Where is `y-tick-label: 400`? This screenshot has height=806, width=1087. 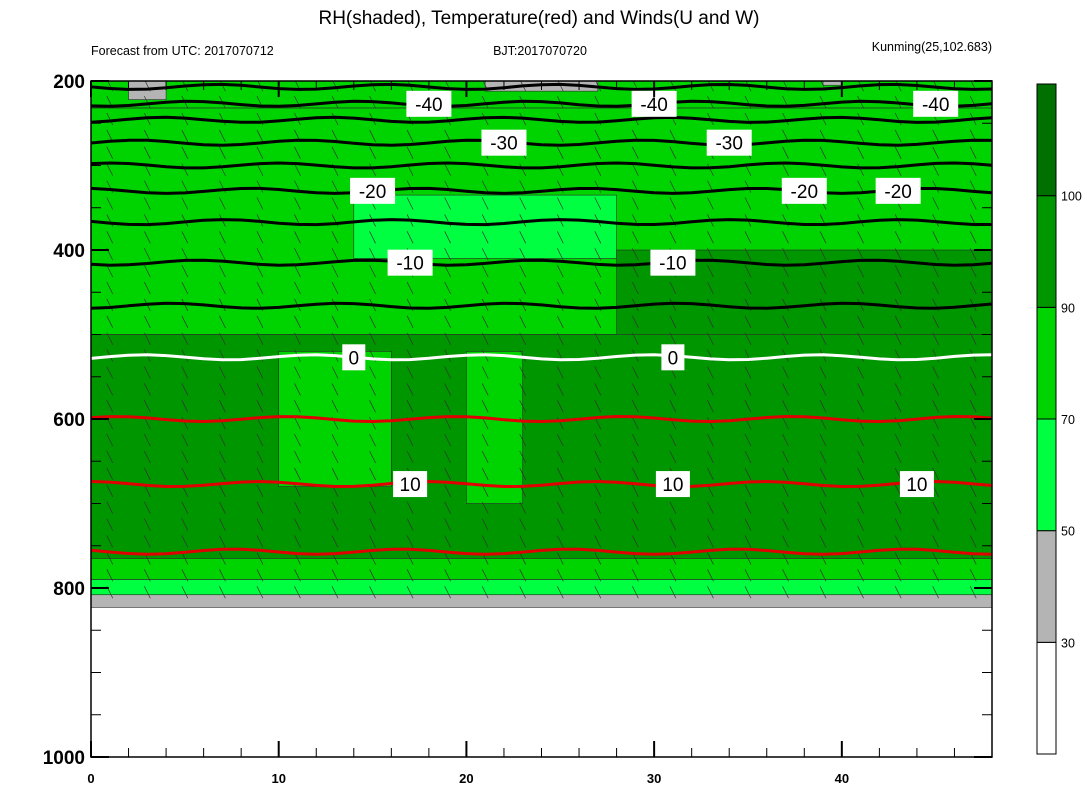 y-tick-label: 400 is located at coordinates (69, 251).